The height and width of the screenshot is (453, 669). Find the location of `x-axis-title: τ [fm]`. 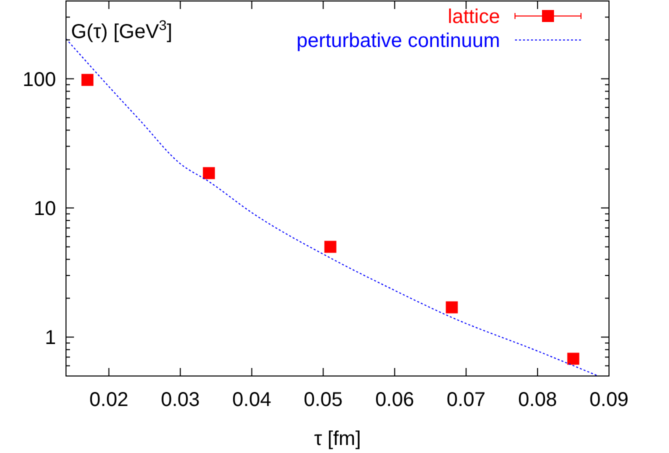

x-axis-title: τ [fm] is located at coordinates (337, 439).